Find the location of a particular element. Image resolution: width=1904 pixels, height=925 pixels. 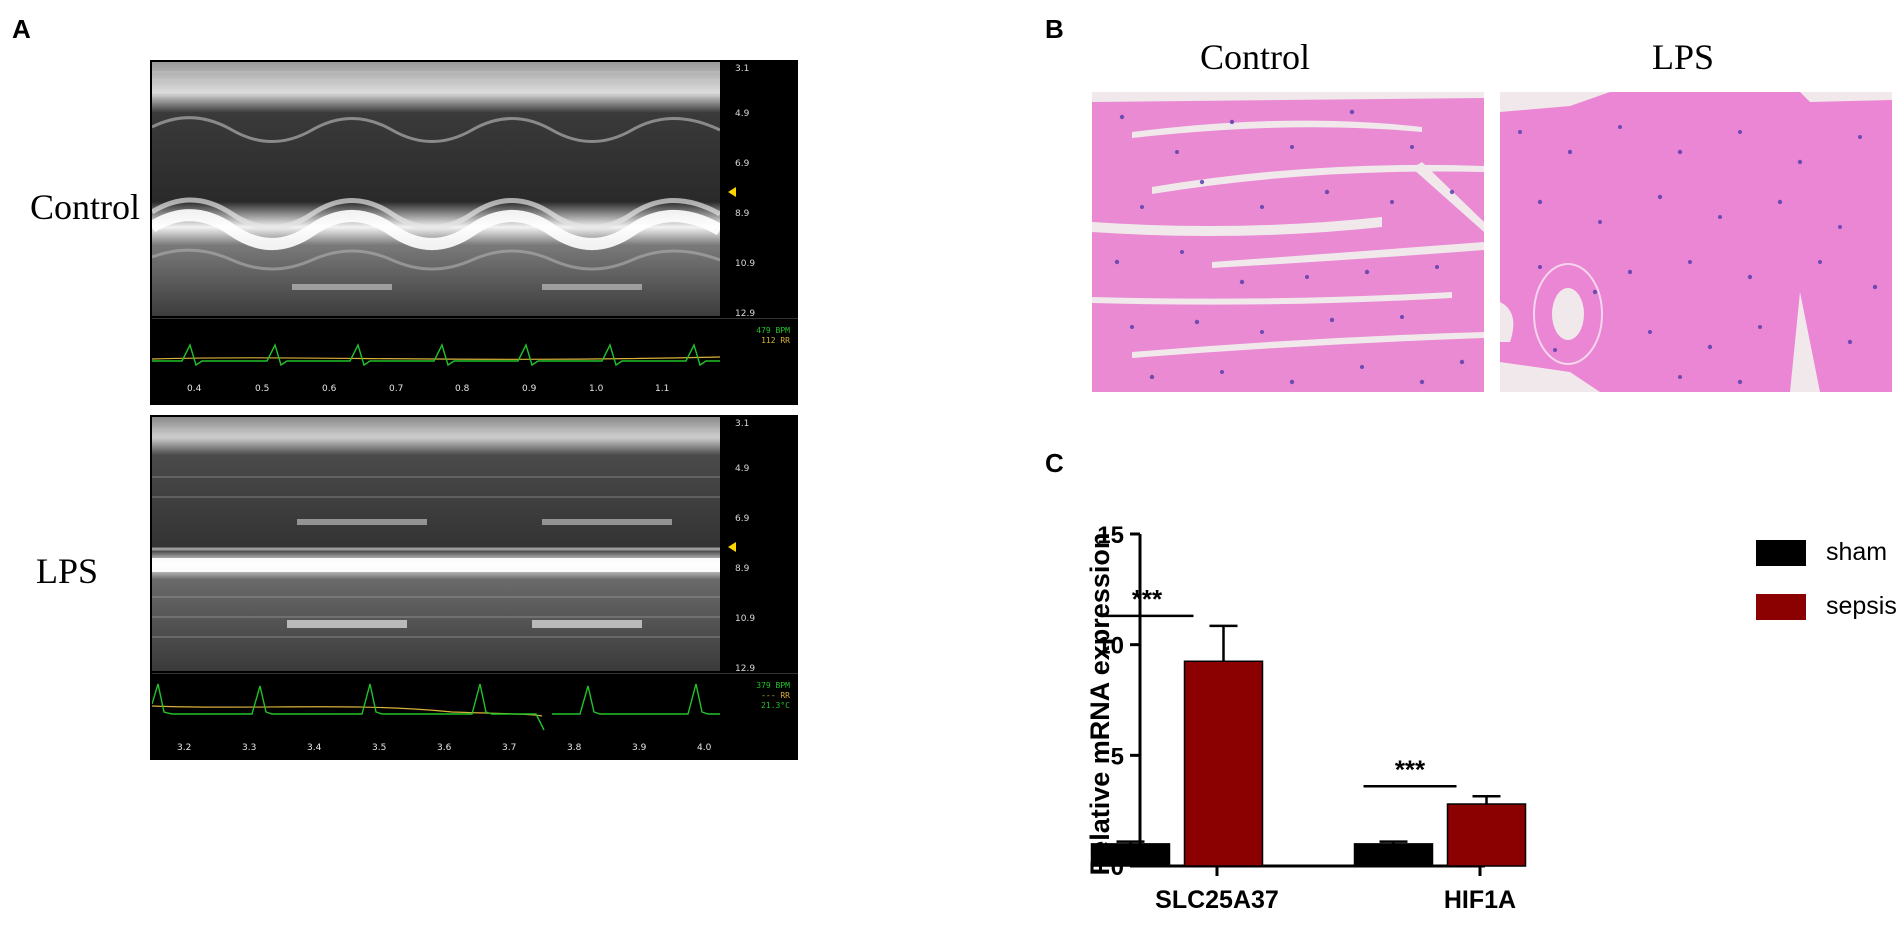

he-stain-control is located at coordinates (1288, 242).